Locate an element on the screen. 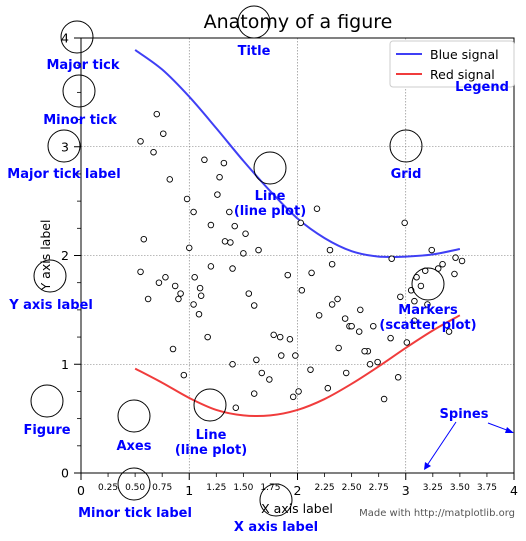 The width and height of the screenshot is (526, 541). x-minor-tick-label: 1.75 is located at coordinates (270, 488).